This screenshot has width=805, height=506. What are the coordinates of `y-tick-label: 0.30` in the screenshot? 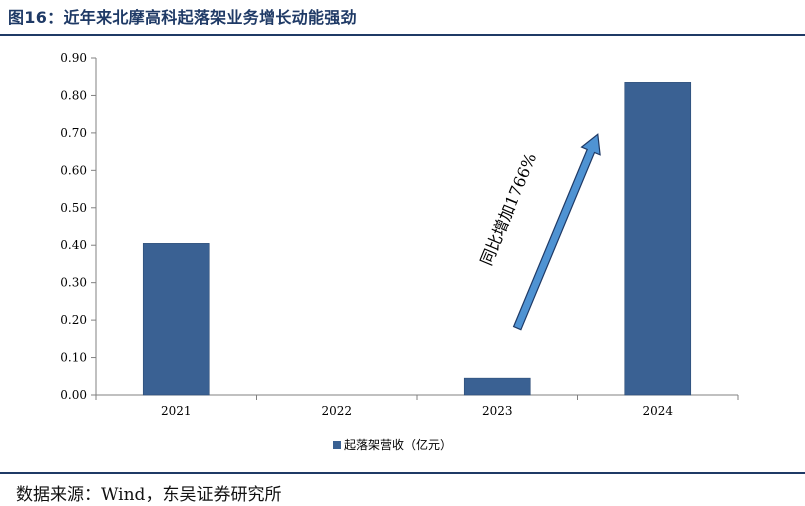 It's located at (73, 283).